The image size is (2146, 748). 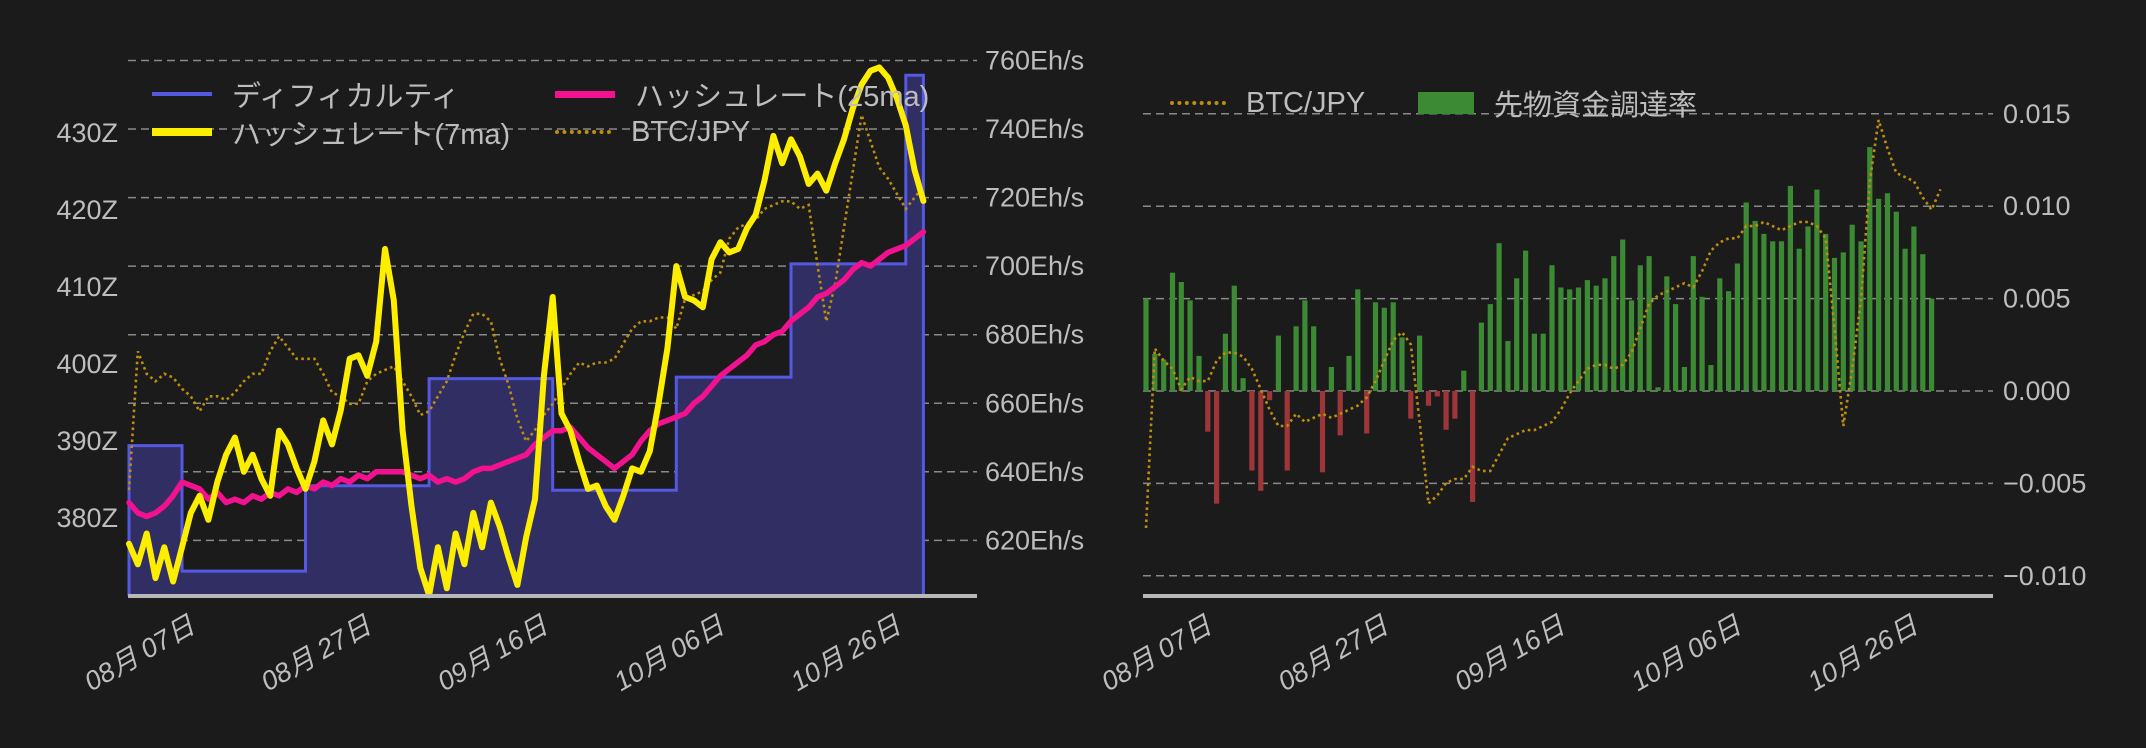 What do you see at coordinates (2037, 391) in the screenshot?
I see `y-axis-label-funding: 0.000` at bounding box center [2037, 391].